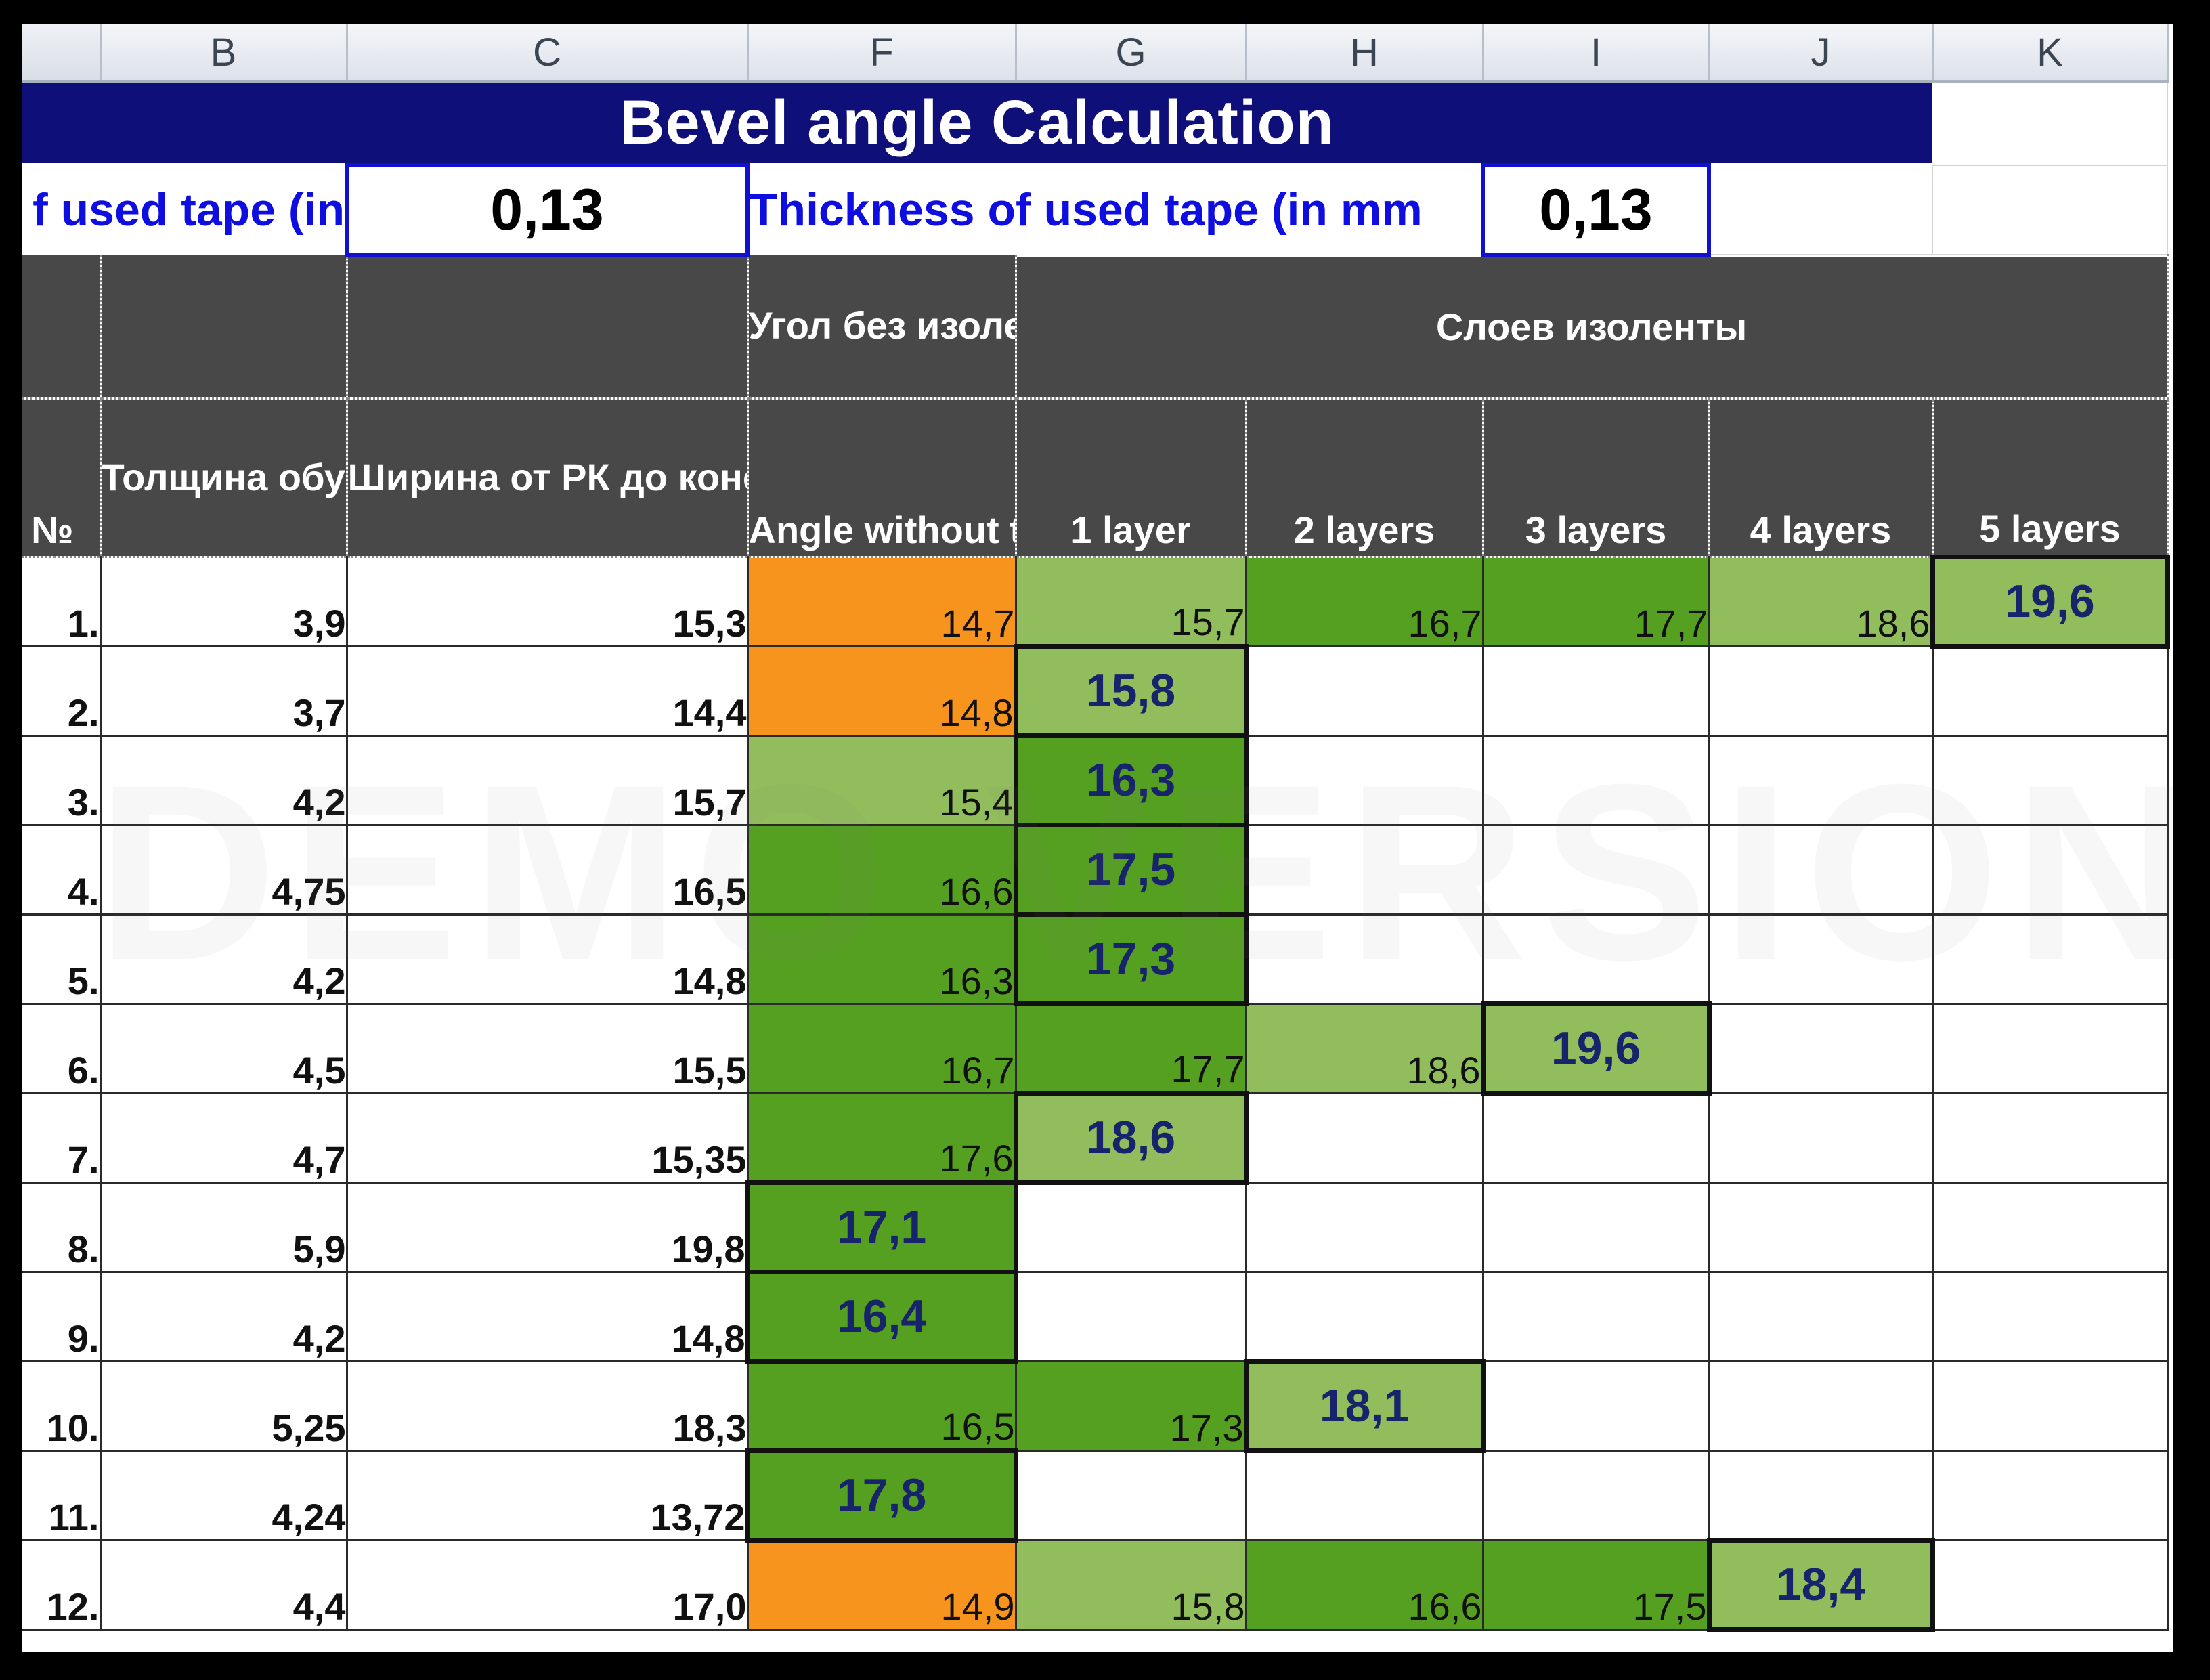 This screenshot has width=2210, height=1680. I want to click on width-cell: 15,35, so click(548, 1138).